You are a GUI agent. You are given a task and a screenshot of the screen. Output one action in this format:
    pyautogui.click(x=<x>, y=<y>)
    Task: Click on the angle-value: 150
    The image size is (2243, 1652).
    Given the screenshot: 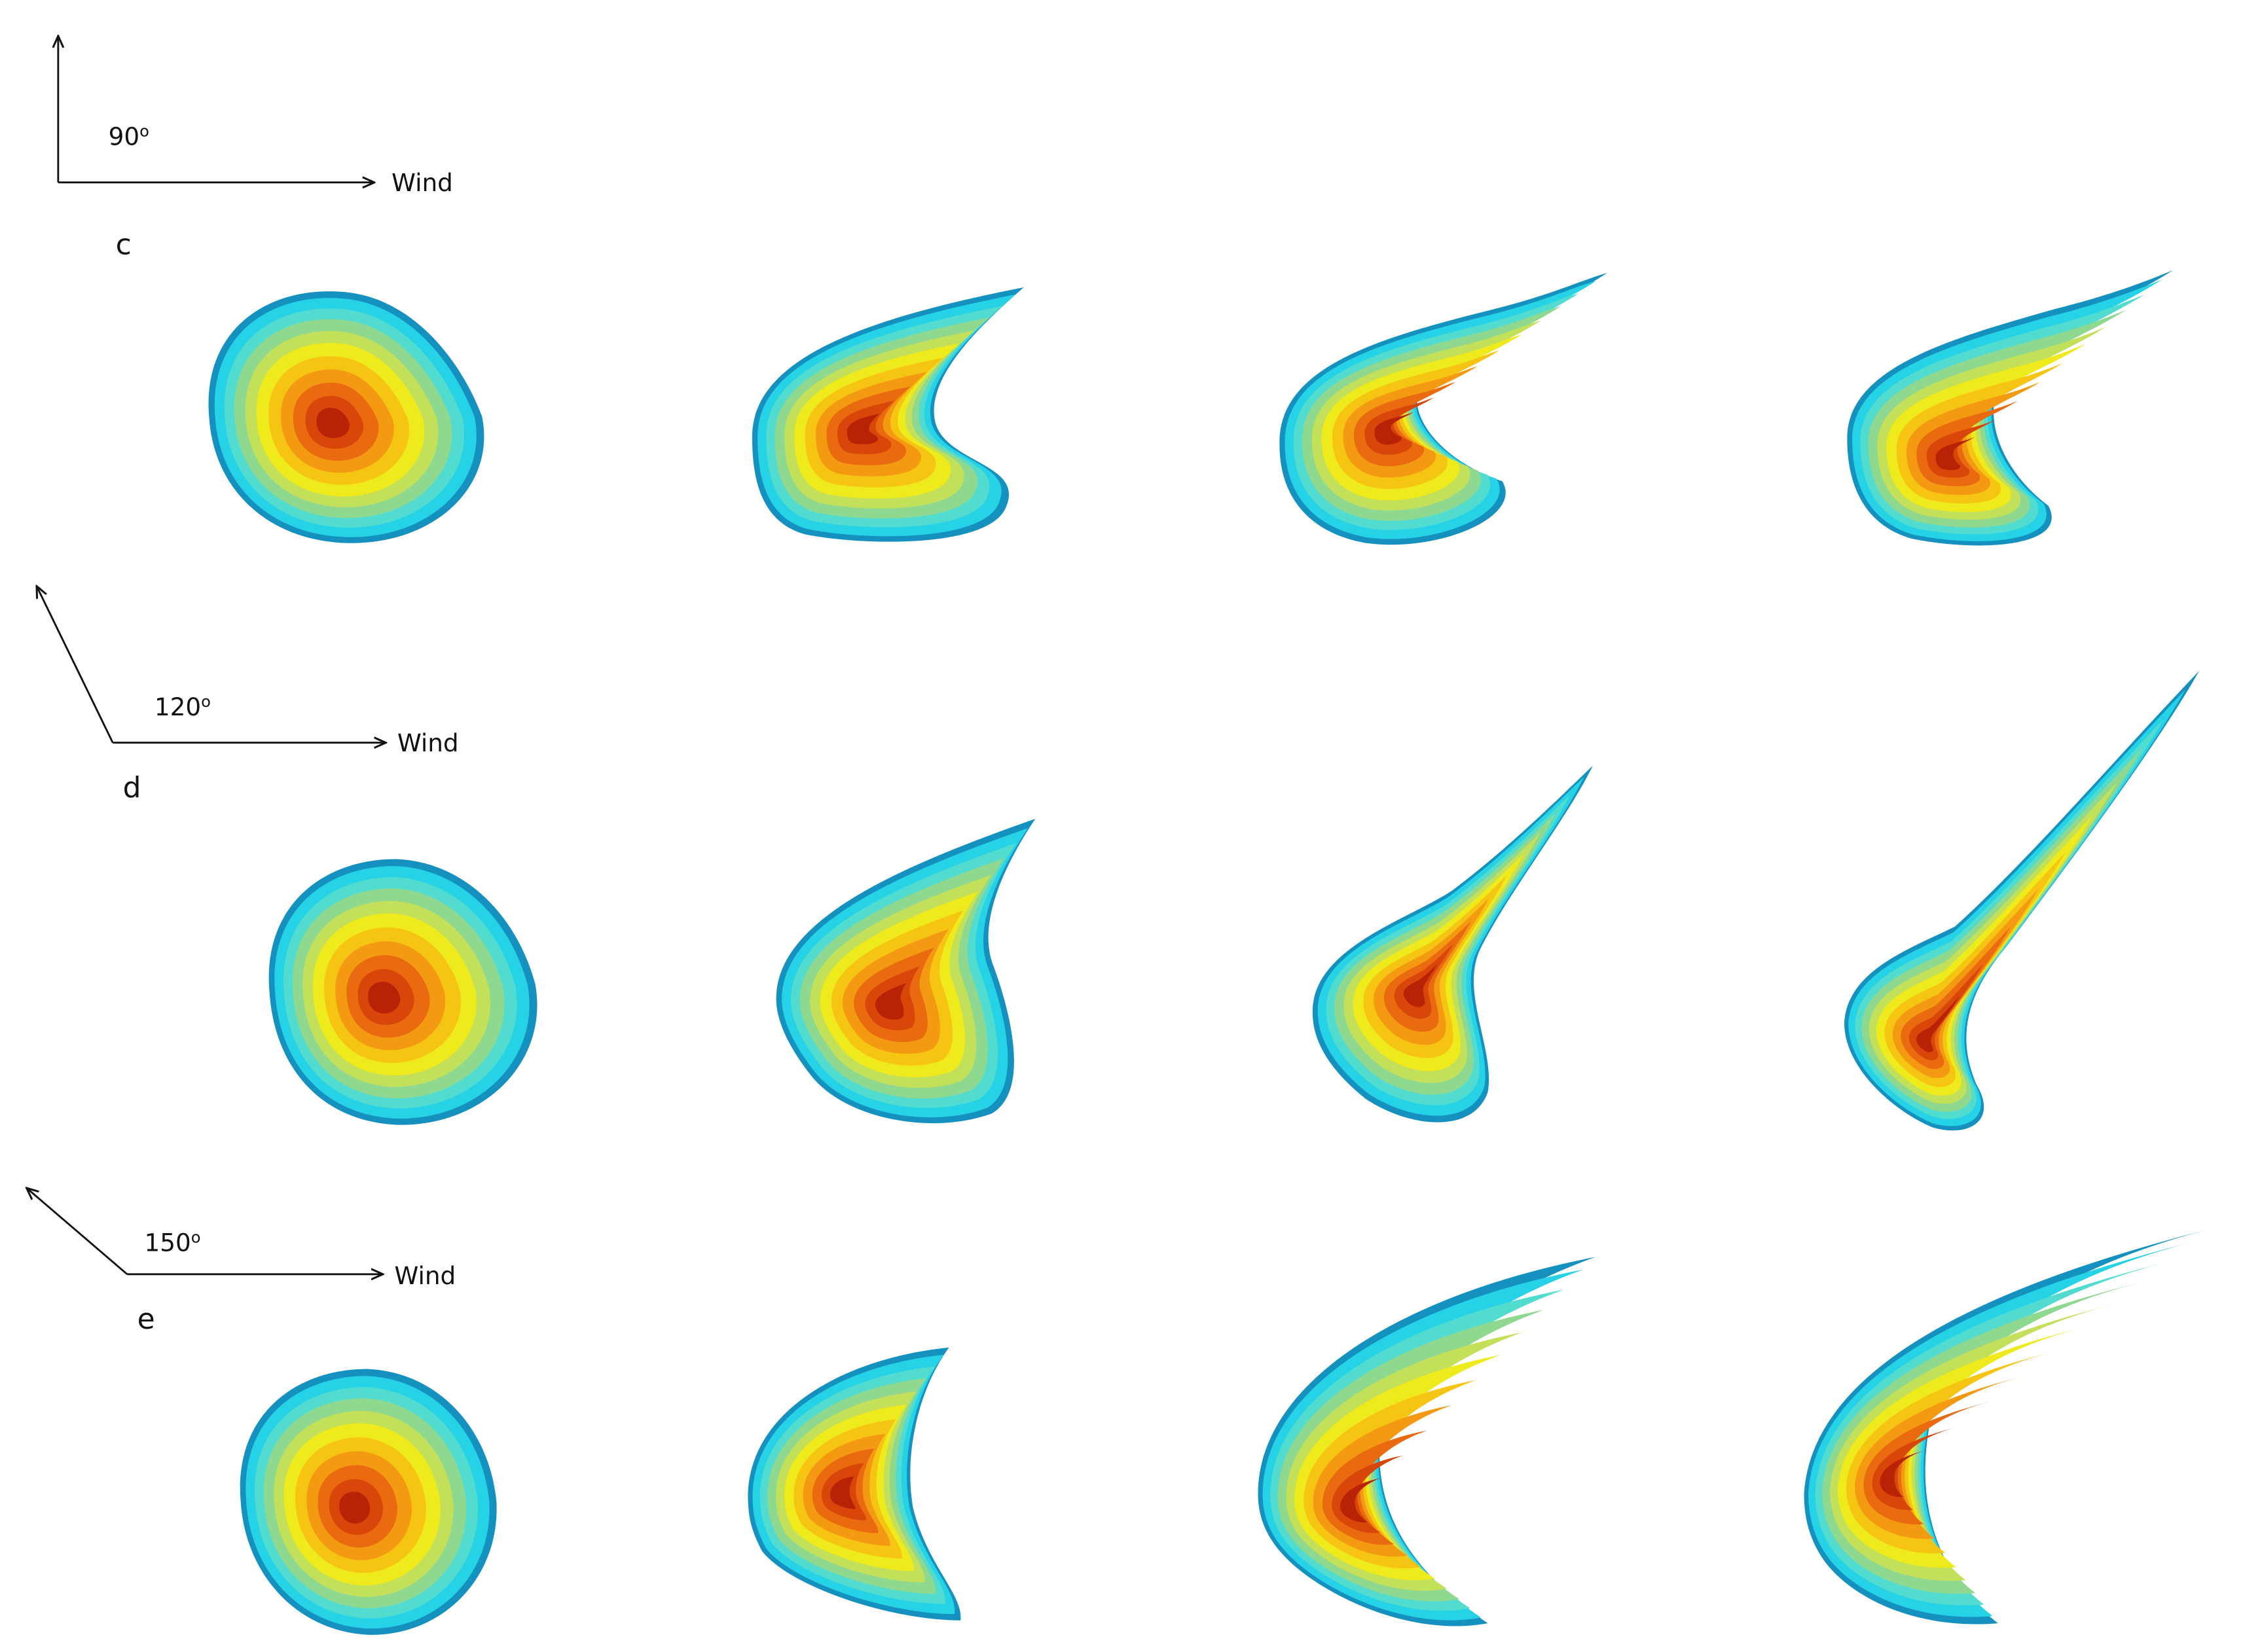 What is the action you would take?
    pyautogui.click(x=168, y=1243)
    